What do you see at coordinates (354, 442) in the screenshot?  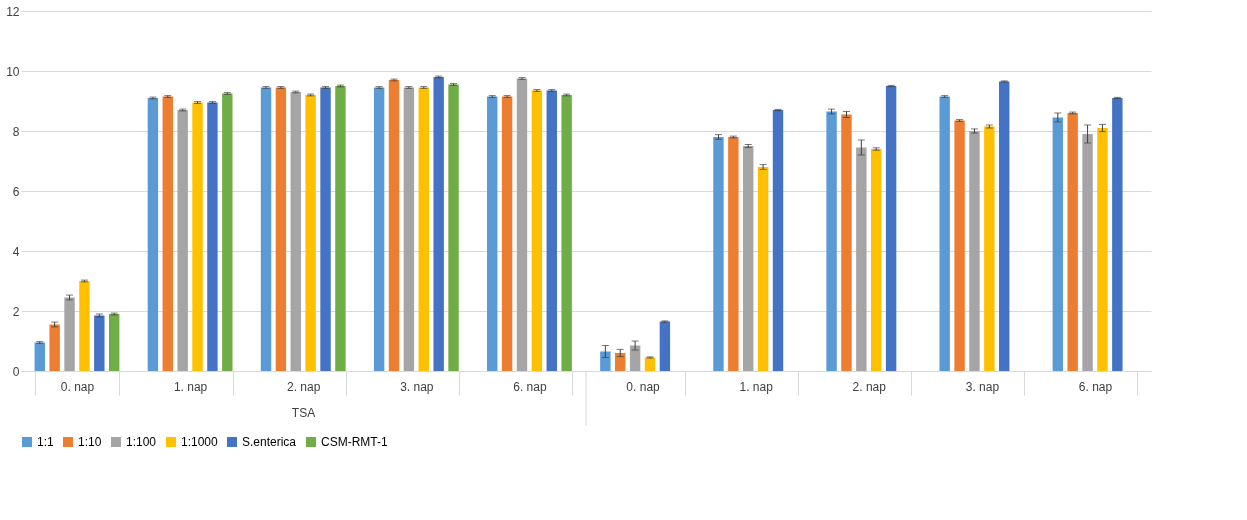 I see `legend-label: CSM-RMT-1` at bounding box center [354, 442].